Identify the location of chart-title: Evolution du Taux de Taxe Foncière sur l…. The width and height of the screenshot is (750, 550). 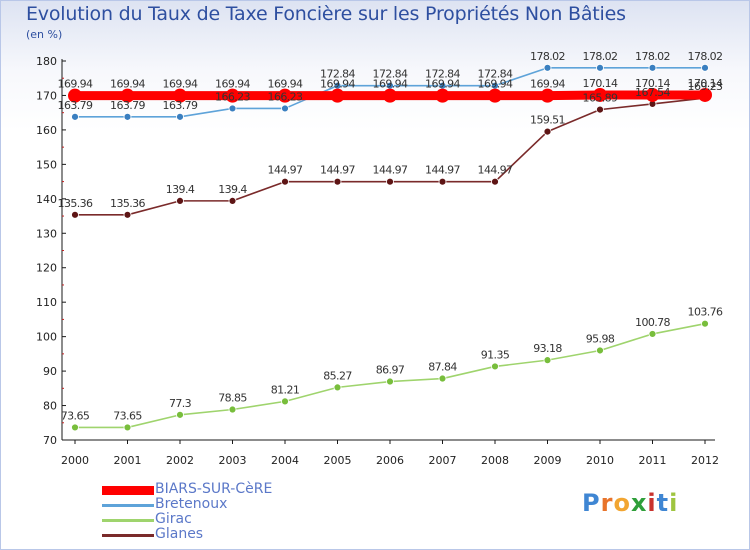
(326, 14).